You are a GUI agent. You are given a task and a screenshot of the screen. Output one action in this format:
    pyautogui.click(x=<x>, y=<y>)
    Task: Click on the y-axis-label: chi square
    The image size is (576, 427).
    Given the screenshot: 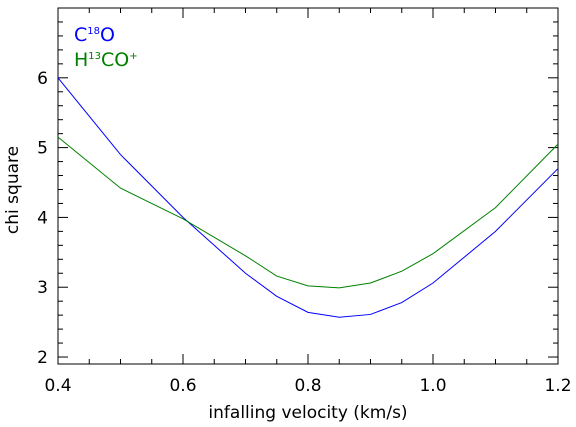 What is the action you would take?
    pyautogui.click(x=13, y=190)
    